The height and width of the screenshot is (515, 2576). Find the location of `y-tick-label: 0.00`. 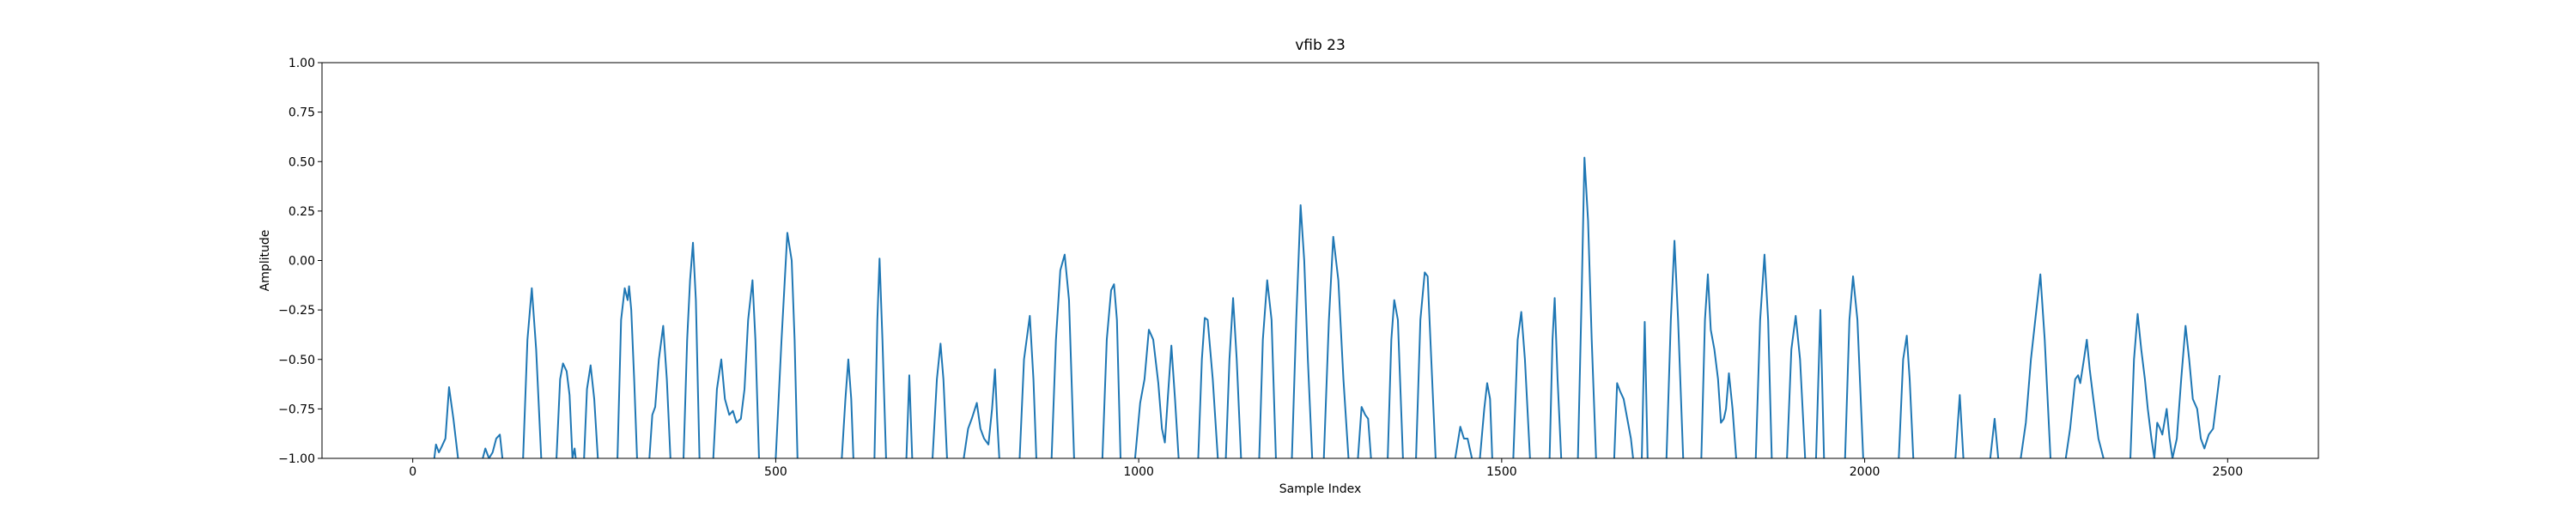

y-tick-label: 0.00 is located at coordinates (302, 262).